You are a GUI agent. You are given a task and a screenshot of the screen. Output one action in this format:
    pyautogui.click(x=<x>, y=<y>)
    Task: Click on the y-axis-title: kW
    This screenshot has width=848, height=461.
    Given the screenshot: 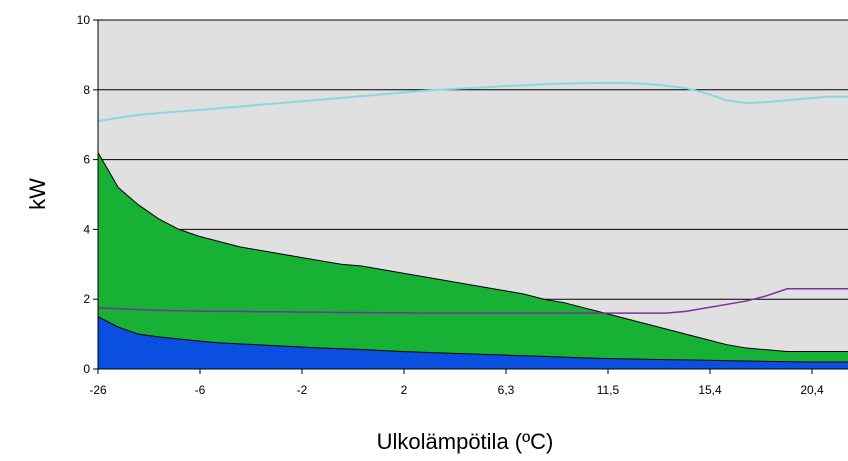 What is the action you would take?
    pyautogui.click(x=37, y=194)
    